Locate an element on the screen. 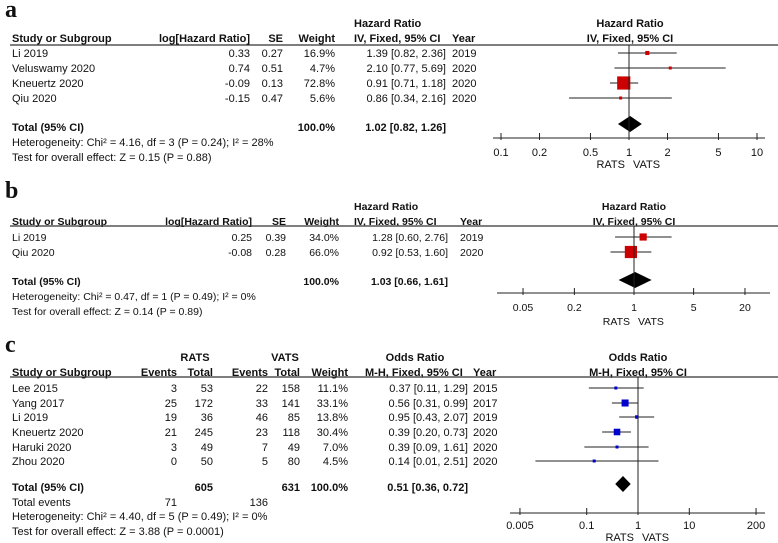 The width and height of the screenshot is (778, 543). column-header: SE is located at coordinates (279, 222).